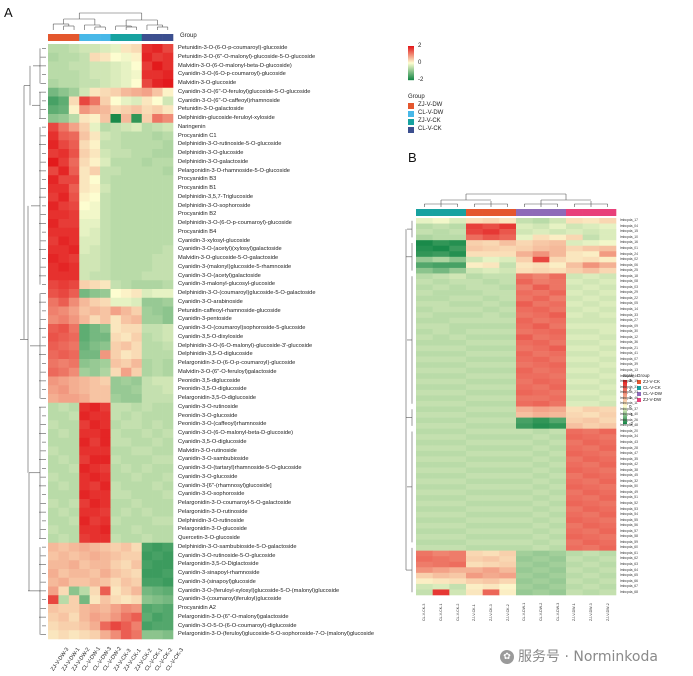 Image resolution: width=693 pixels, height=676 pixels. What do you see at coordinates (629, 475) in the screenshot?
I see `row-label-b: lmbcpda_45` at bounding box center [629, 475].